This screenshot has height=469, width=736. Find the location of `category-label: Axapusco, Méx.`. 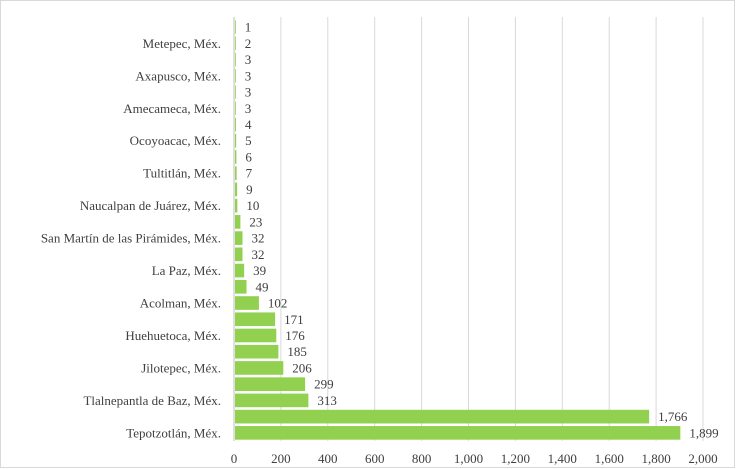

category-label: Axapusco, Méx. is located at coordinates (178, 75).